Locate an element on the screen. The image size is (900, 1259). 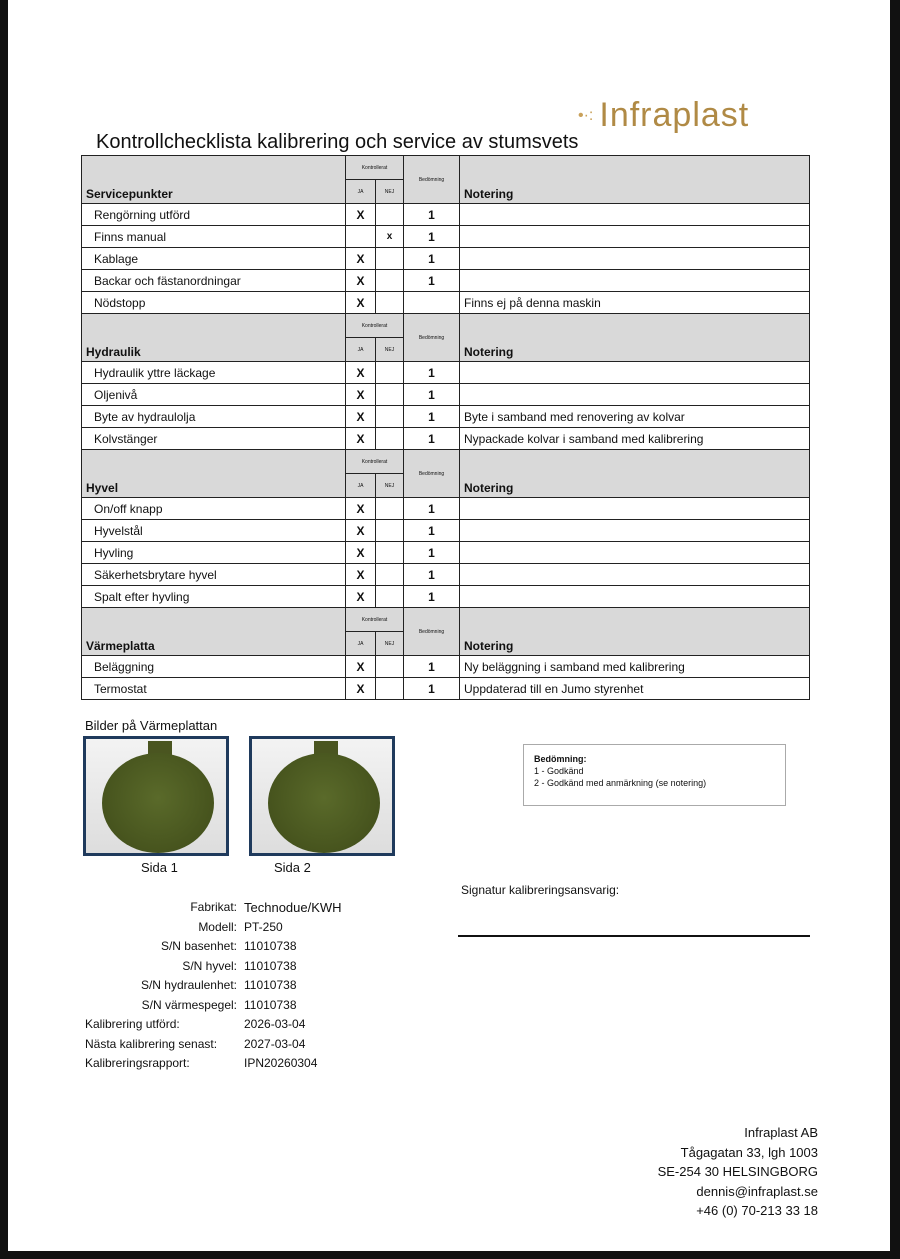
item-label: Hyvelstål is located at coordinates (213, 530).